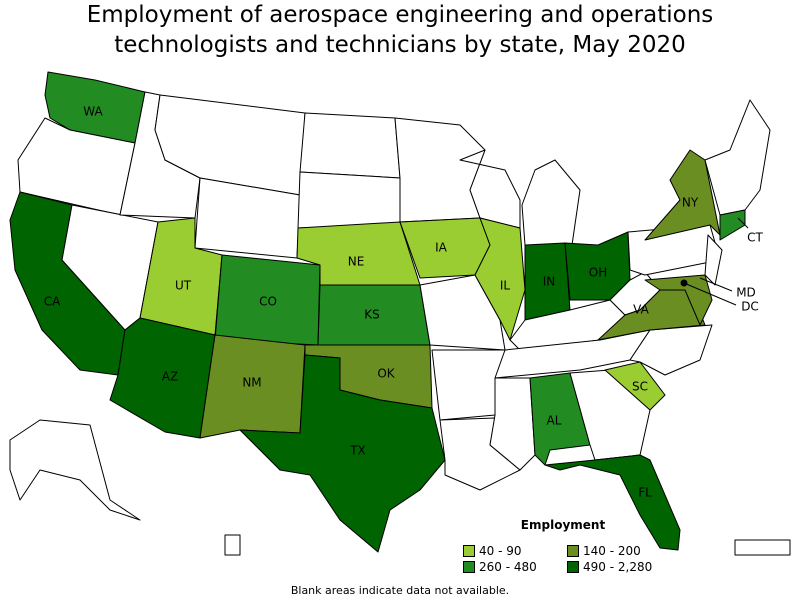 Image resolution: width=800 pixels, height=600 pixels. What do you see at coordinates (342, 453) in the screenshot?
I see `state-tx` at bounding box center [342, 453].